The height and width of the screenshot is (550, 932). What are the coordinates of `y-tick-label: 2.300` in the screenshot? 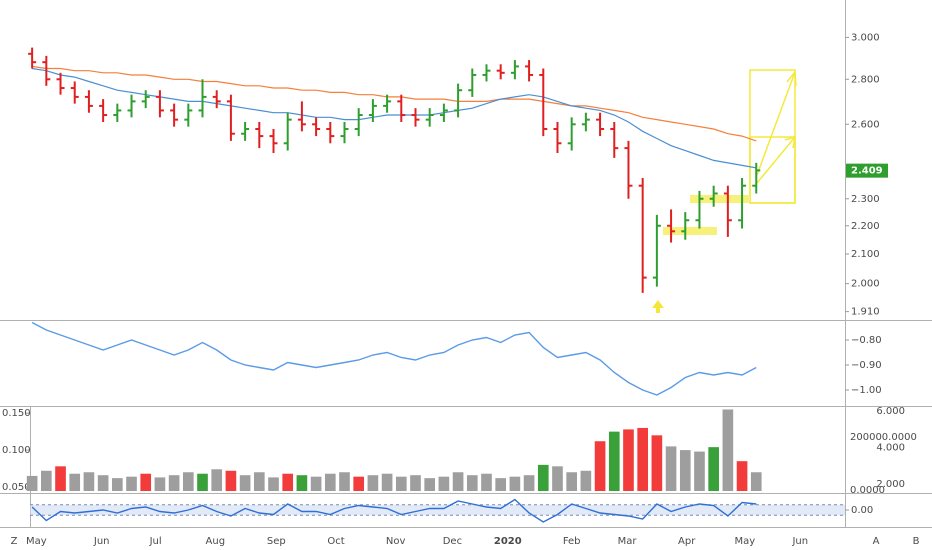 It's located at (865, 199).